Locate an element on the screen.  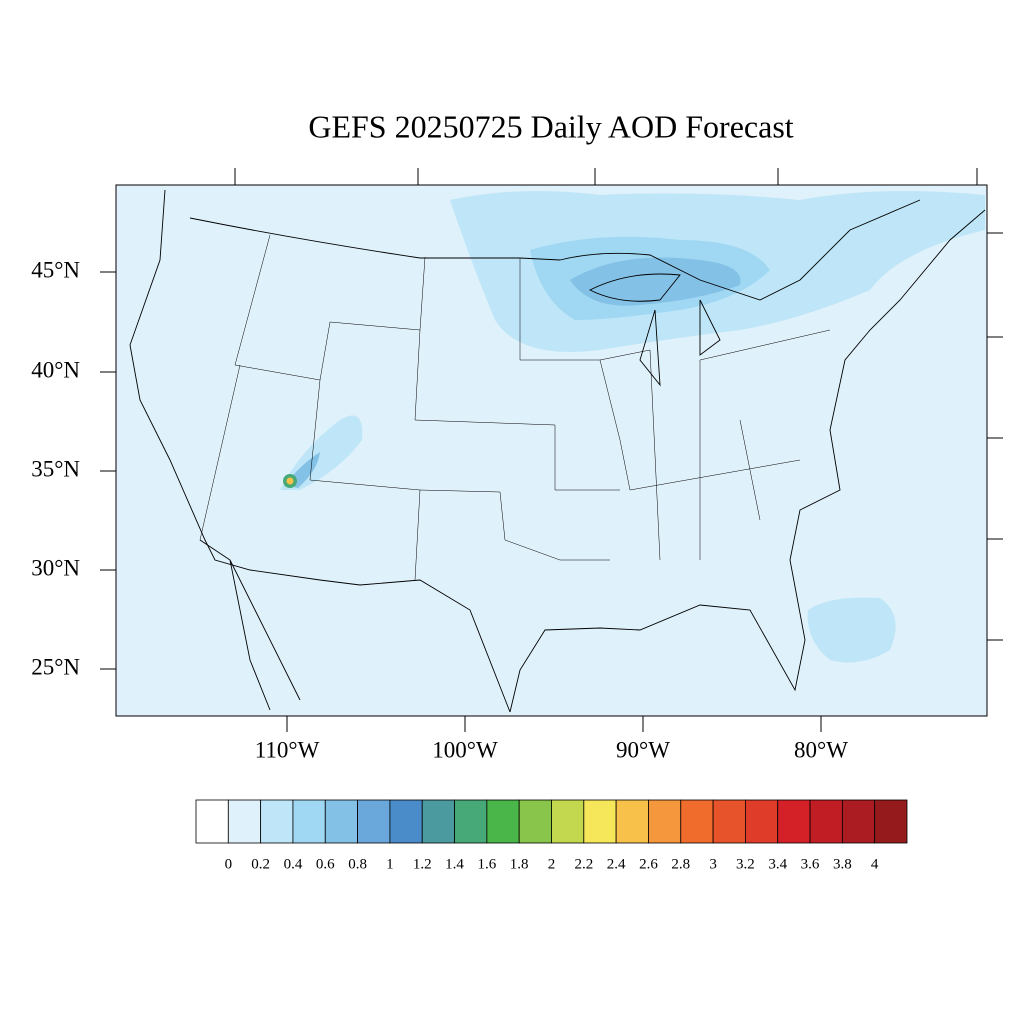
colorbar-label: 1.2 is located at coordinates (422, 864).